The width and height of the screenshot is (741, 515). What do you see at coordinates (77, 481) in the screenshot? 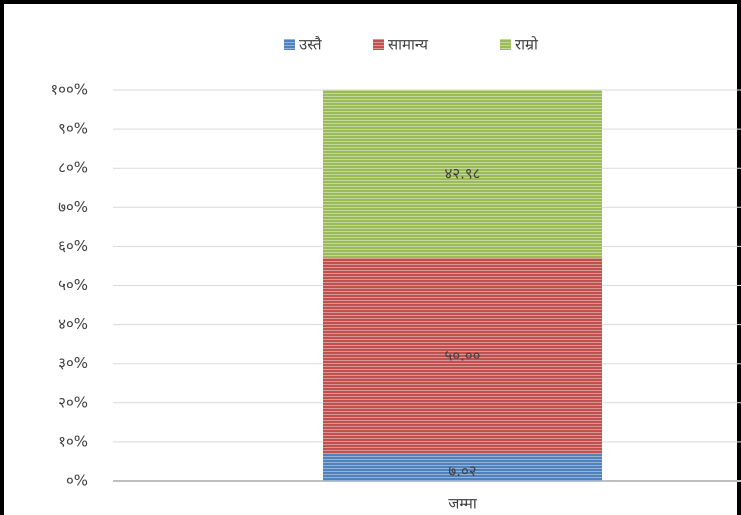
I see `y-tick-label: ०%` at bounding box center [77, 481].